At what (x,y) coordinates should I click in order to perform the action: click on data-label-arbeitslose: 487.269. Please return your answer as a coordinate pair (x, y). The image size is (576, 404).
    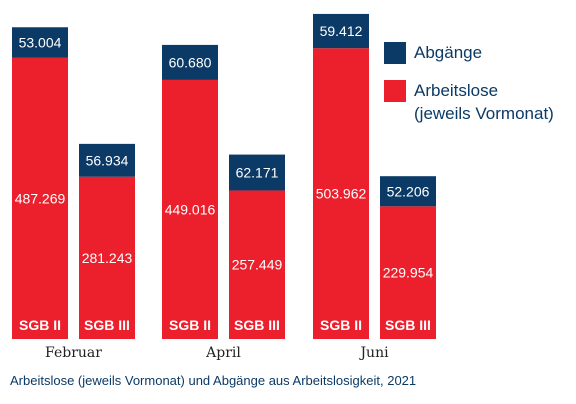
    Looking at the image, I should click on (40, 198).